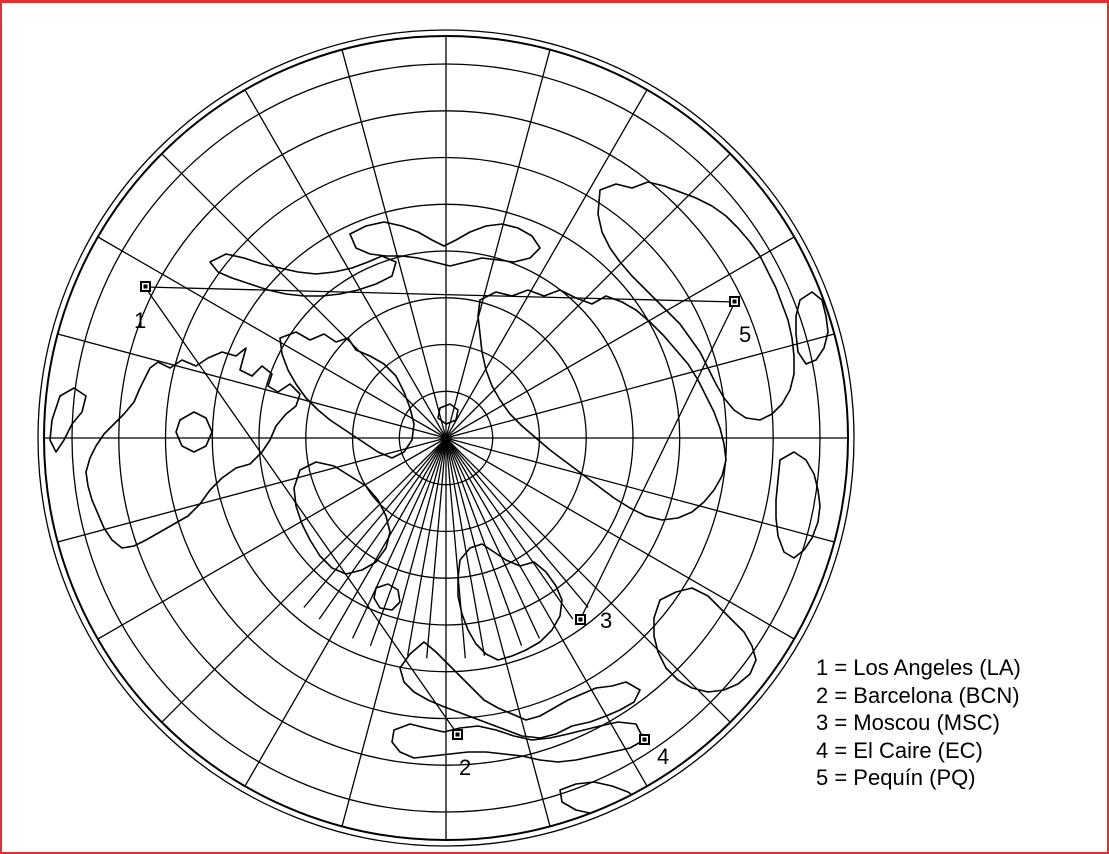  Describe the element at coordinates (445, 244) in the screenshot. I see `coastline-arctic-north` at that location.